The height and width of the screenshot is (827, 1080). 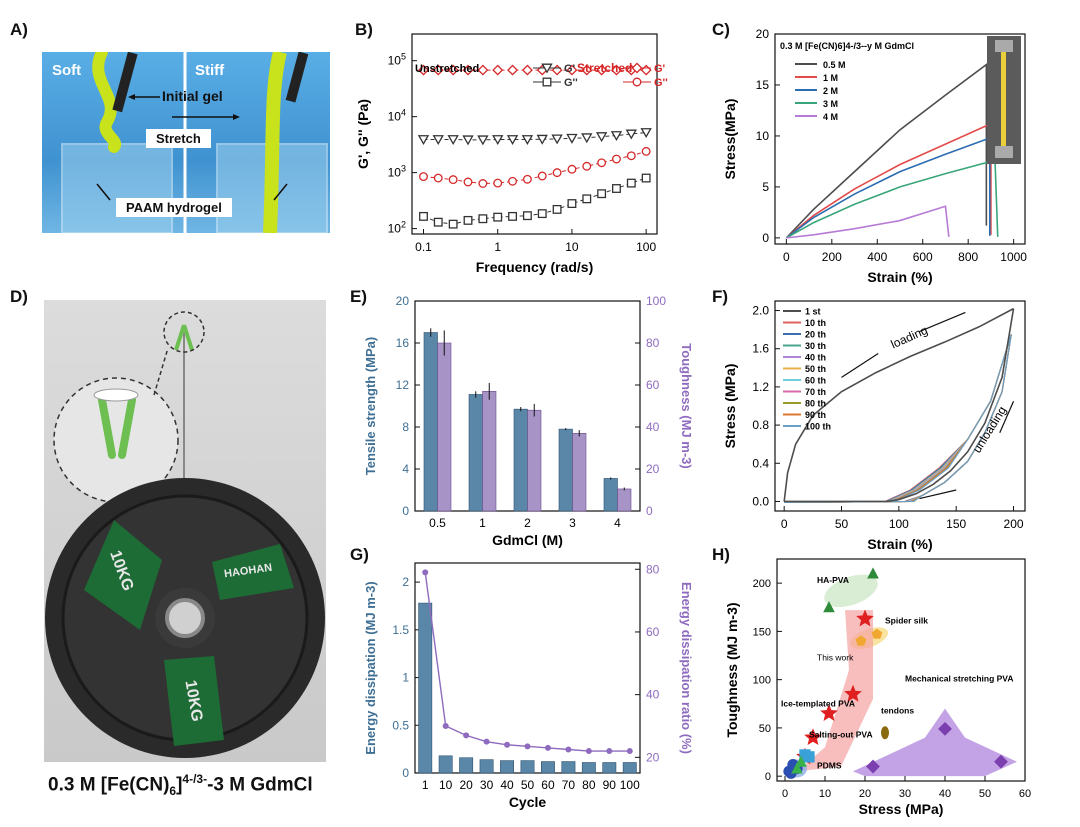 I want to click on chart-h-label: This work, so click(x=835, y=657).